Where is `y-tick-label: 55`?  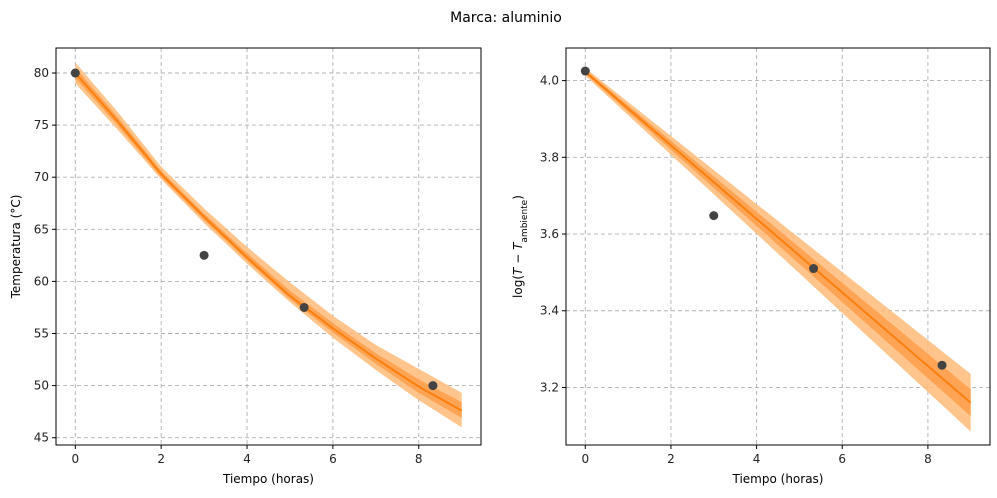
y-tick-label: 55 is located at coordinates (41, 334).